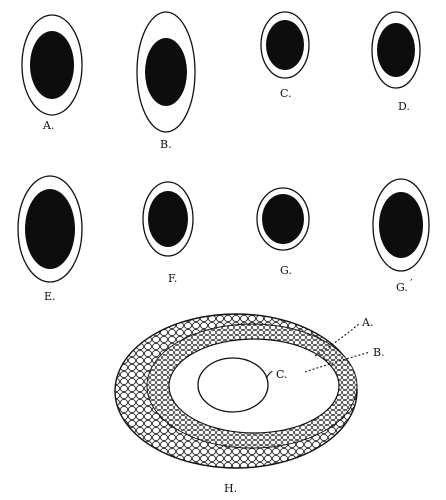 The image size is (446, 500). I want to click on cell-figure-e, so click(50, 229).